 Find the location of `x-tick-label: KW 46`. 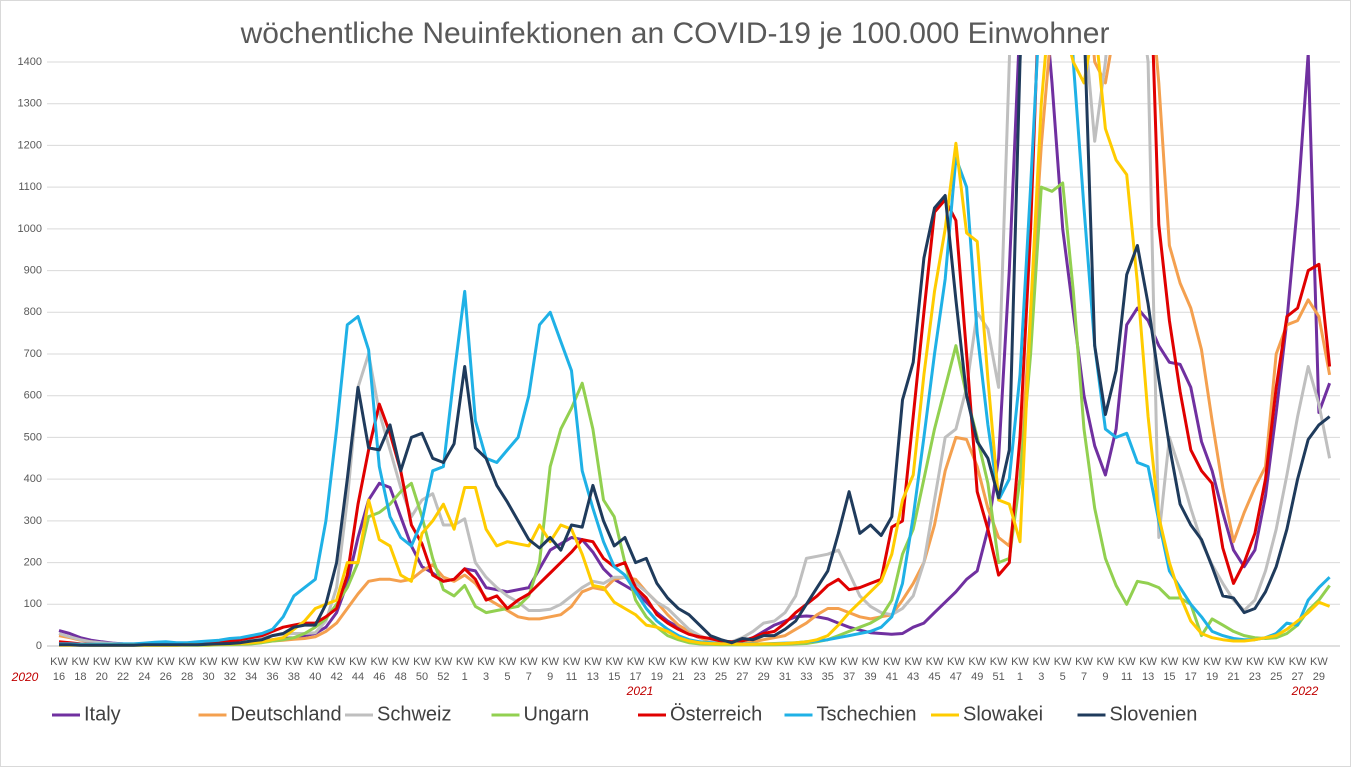

x-tick-label: KW 46 is located at coordinates (379, 669).